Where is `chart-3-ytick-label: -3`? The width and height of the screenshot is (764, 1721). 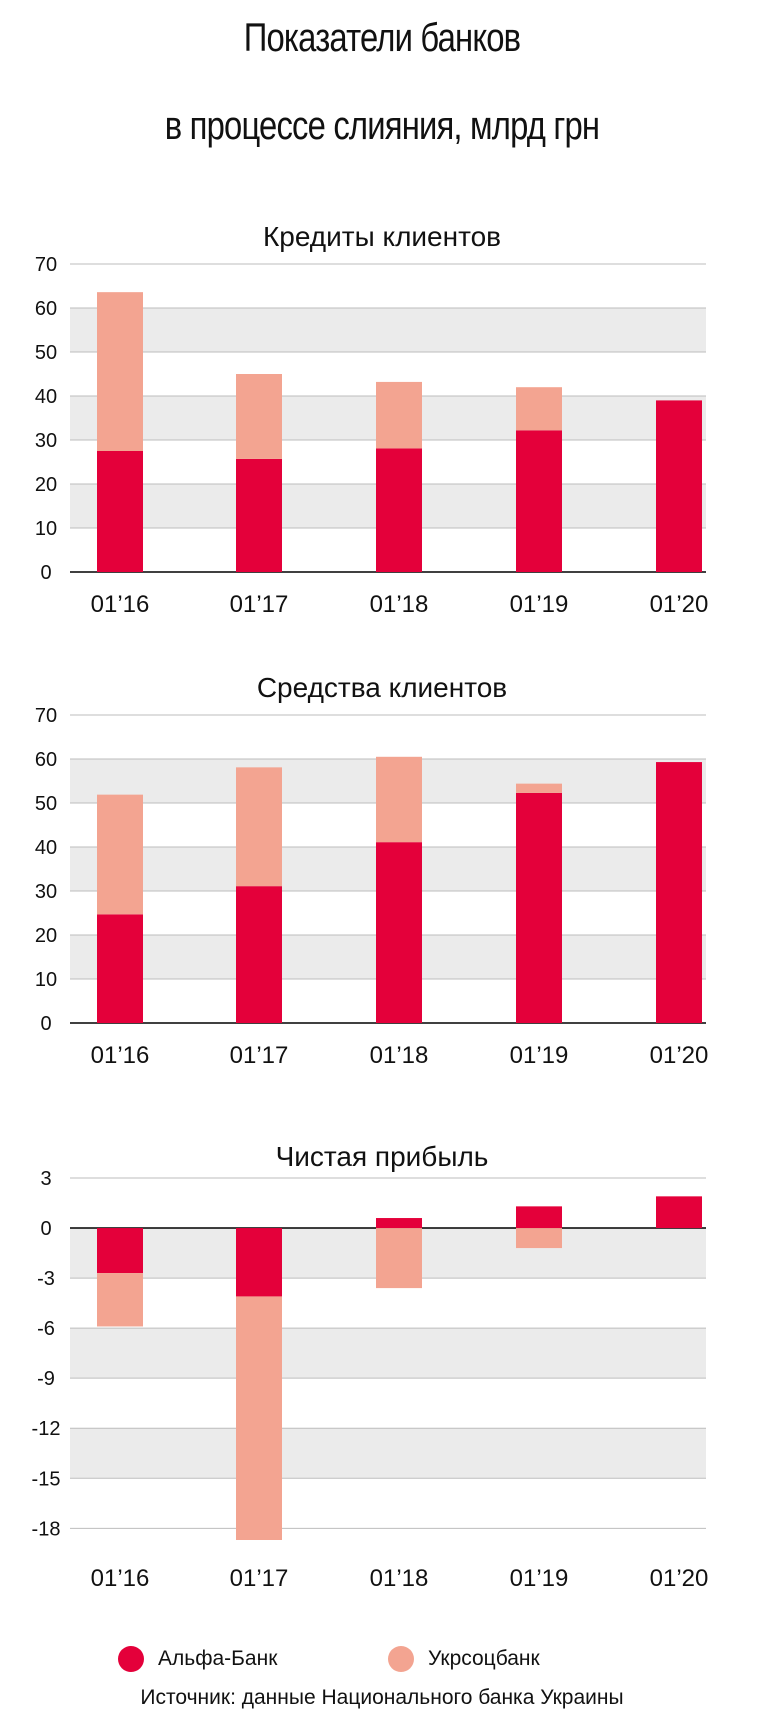
chart-3-ytick-label: -3 is located at coordinates (46, 1279).